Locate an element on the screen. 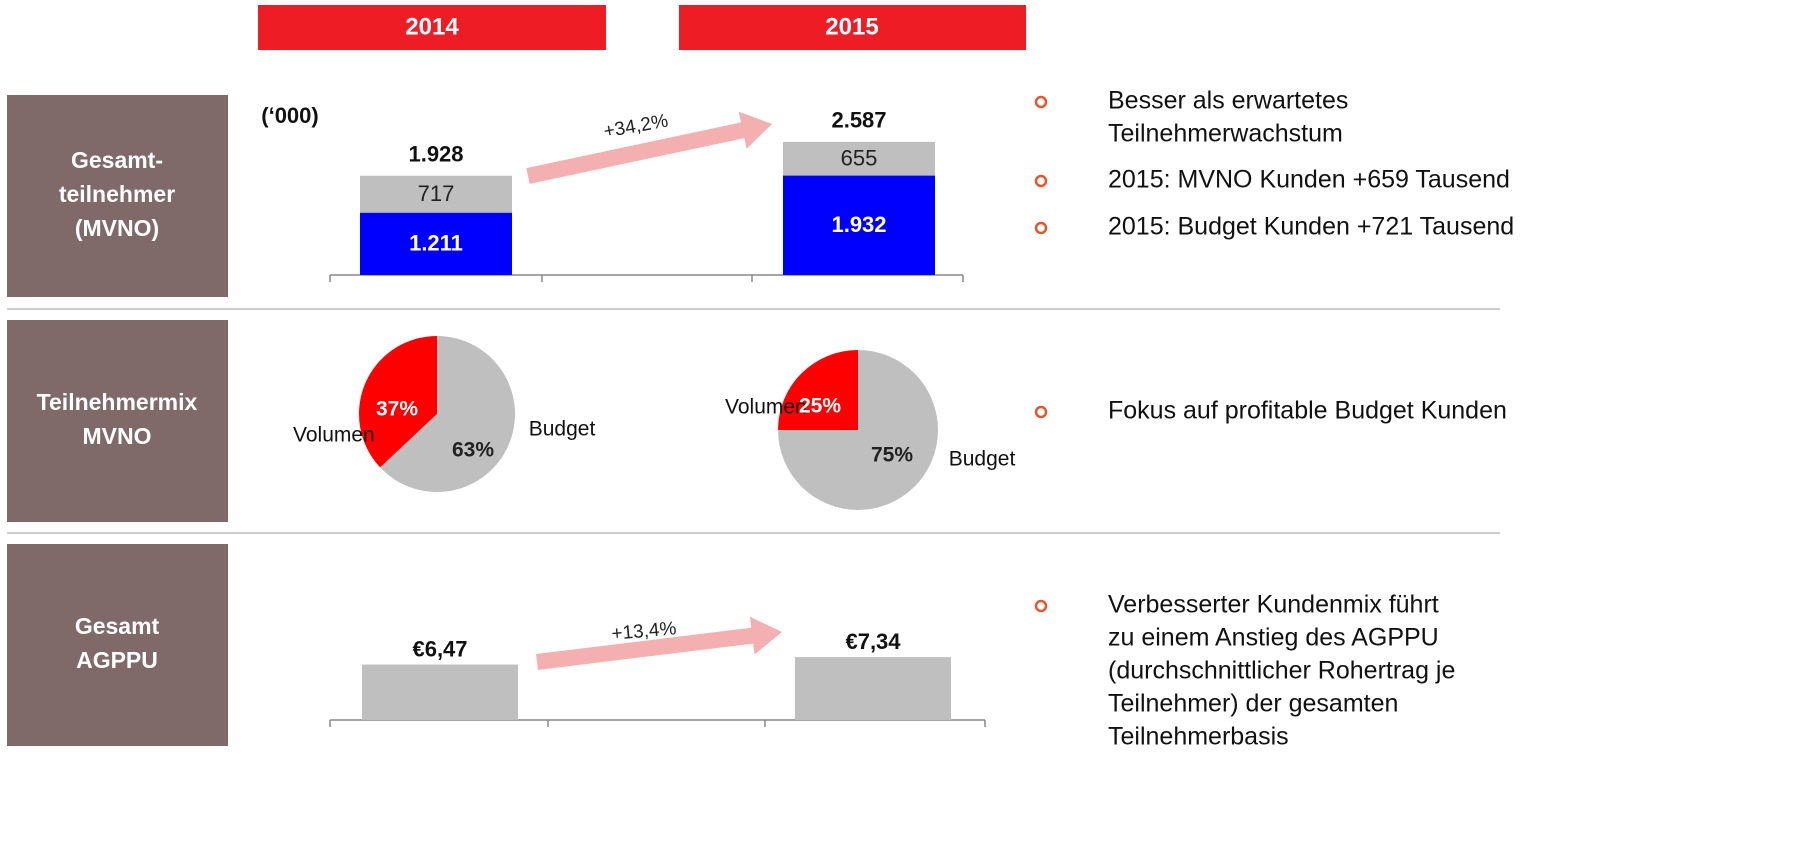  row-label: Gesamt is located at coordinates (117, 626).